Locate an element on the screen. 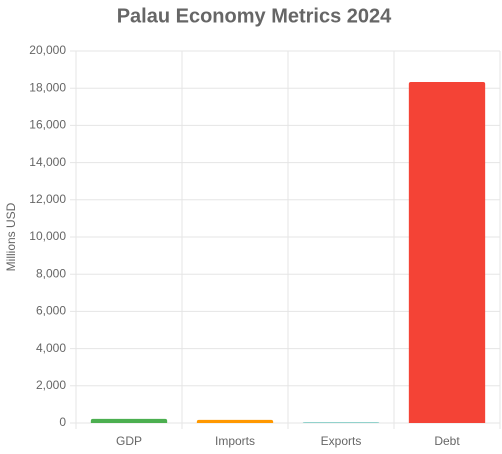 The image size is (502, 454). x-tick-label: Exports is located at coordinates (341, 441).